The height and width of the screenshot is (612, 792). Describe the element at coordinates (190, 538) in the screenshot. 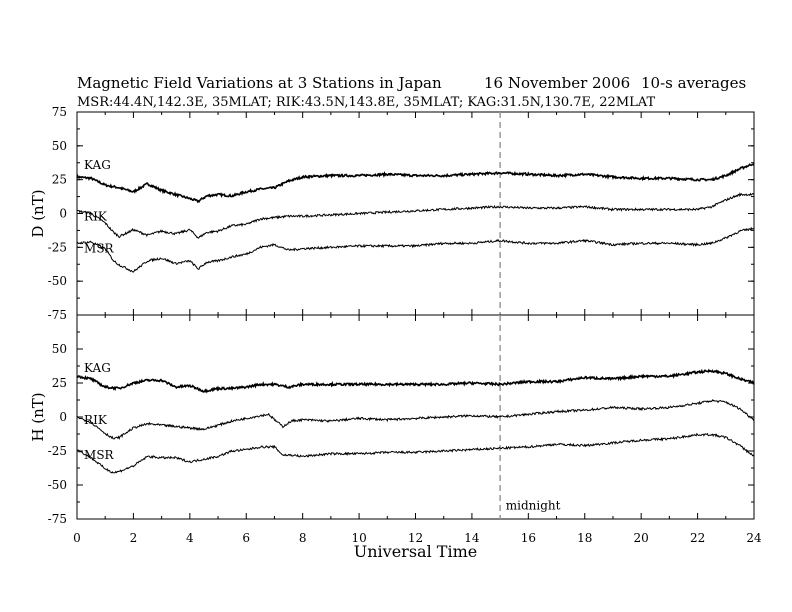

I see `x-tick-label: 4` at that location.